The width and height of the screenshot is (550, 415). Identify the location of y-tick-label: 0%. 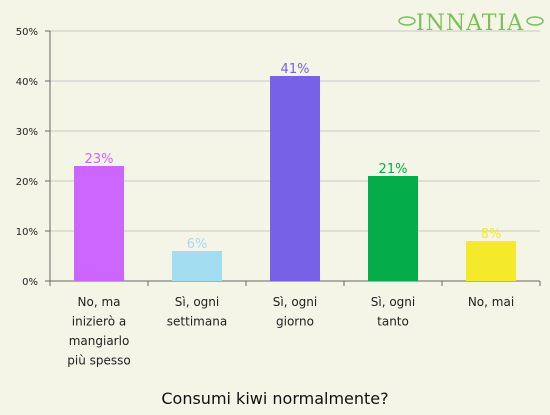
(30, 282).